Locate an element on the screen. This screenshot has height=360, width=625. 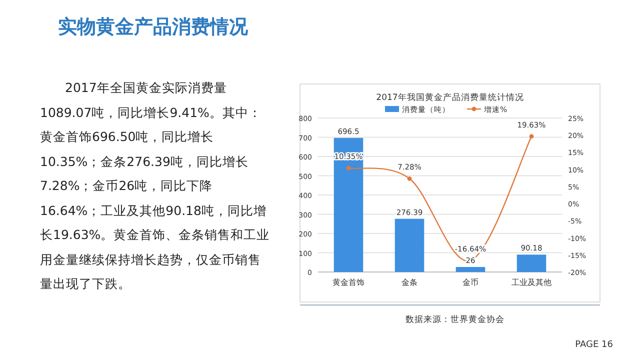
chart-title: 2017年我国黄金产品消费量统计情况 is located at coordinates (450, 97).